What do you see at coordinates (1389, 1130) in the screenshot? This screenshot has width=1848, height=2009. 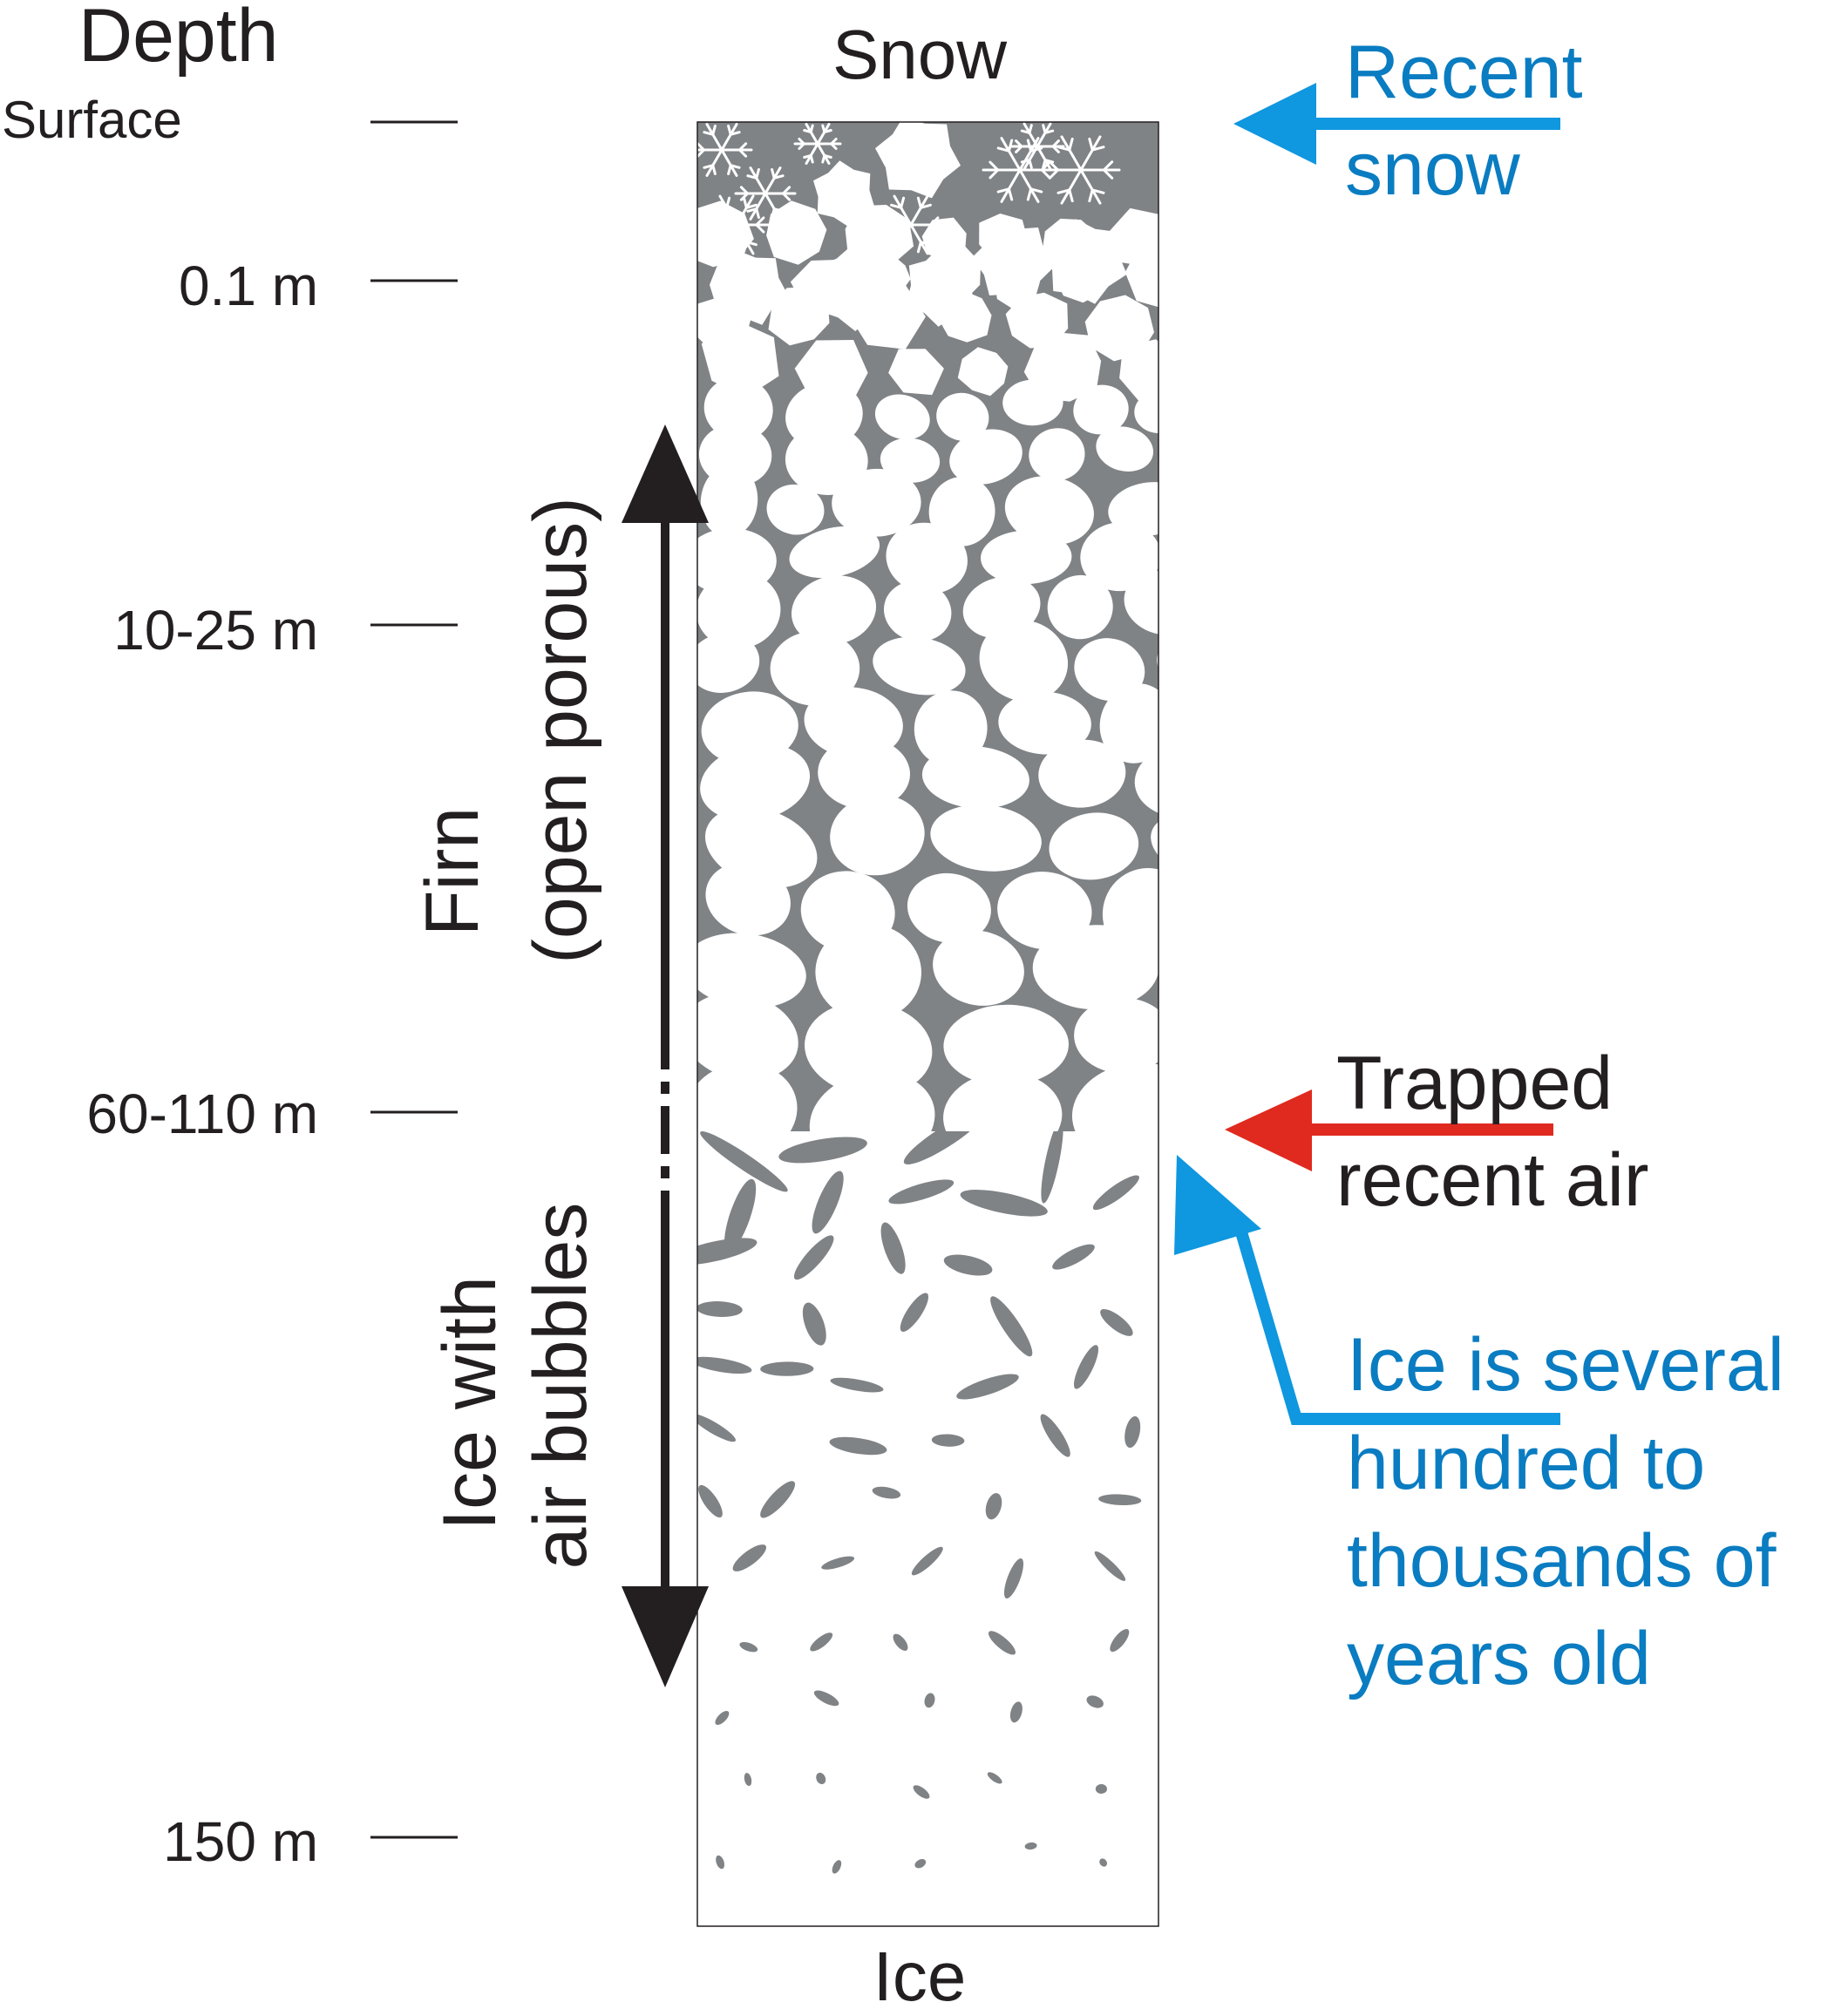 I see `trapped-air-arrow` at bounding box center [1389, 1130].